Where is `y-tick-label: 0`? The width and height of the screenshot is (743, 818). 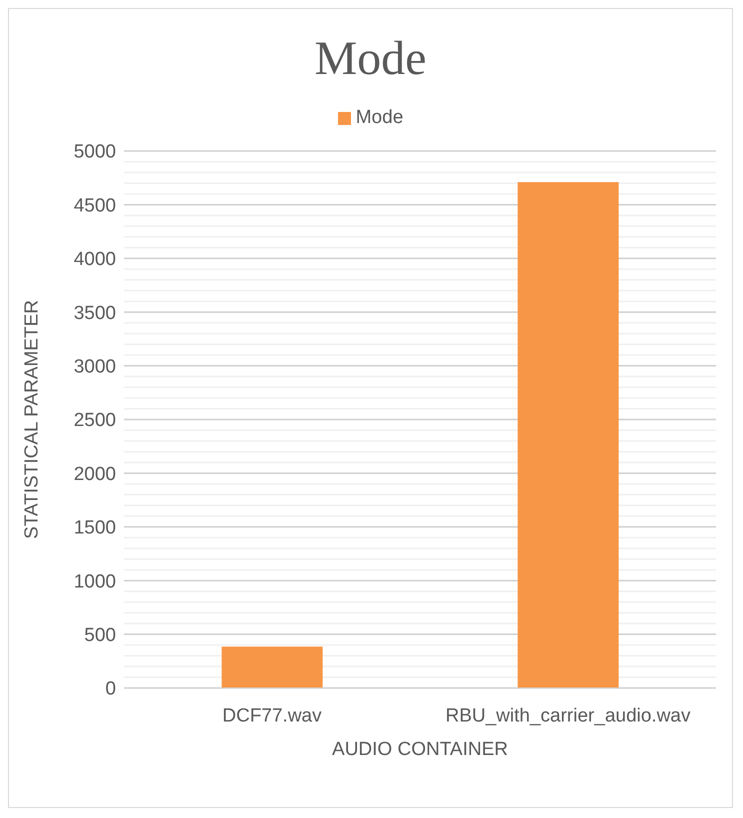 y-tick-label: 0 is located at coordinates (110, 689).